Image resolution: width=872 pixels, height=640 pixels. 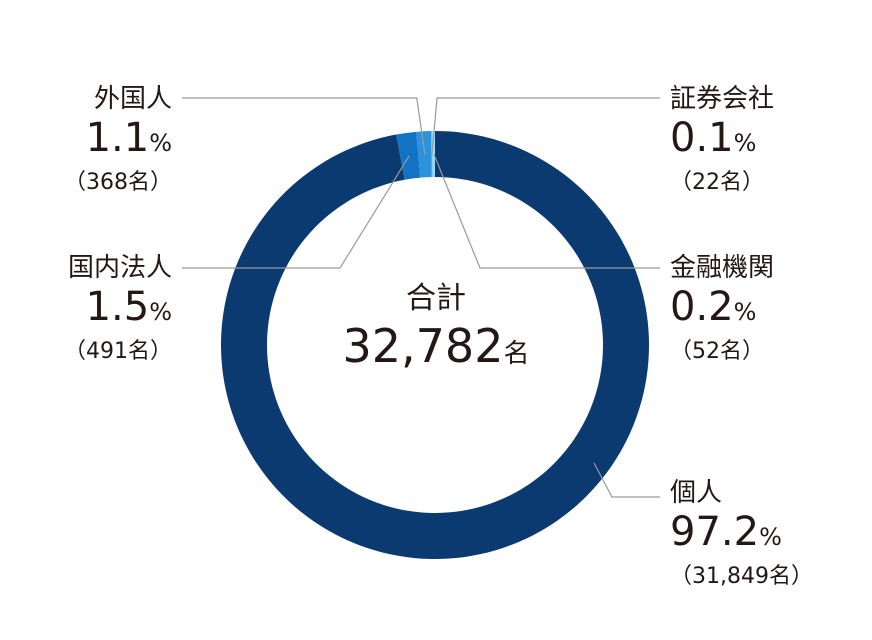 I want to click on leader-line-kinyu, so click(x=546, y=211).